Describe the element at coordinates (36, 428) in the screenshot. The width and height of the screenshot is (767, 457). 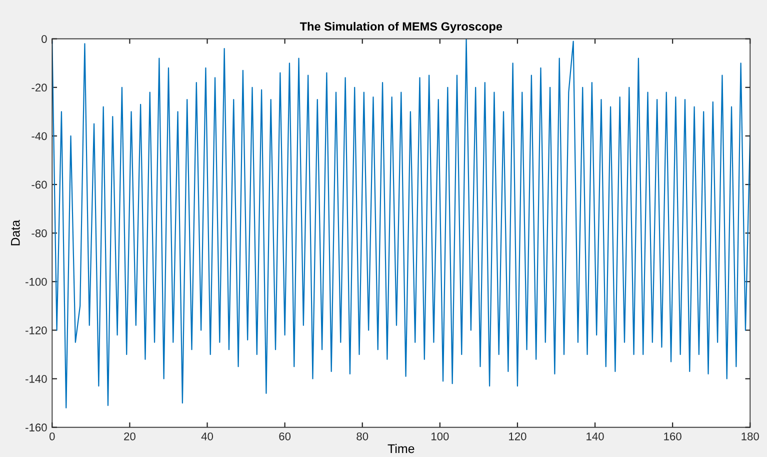
I see `y-tick-label: -160` at that location.